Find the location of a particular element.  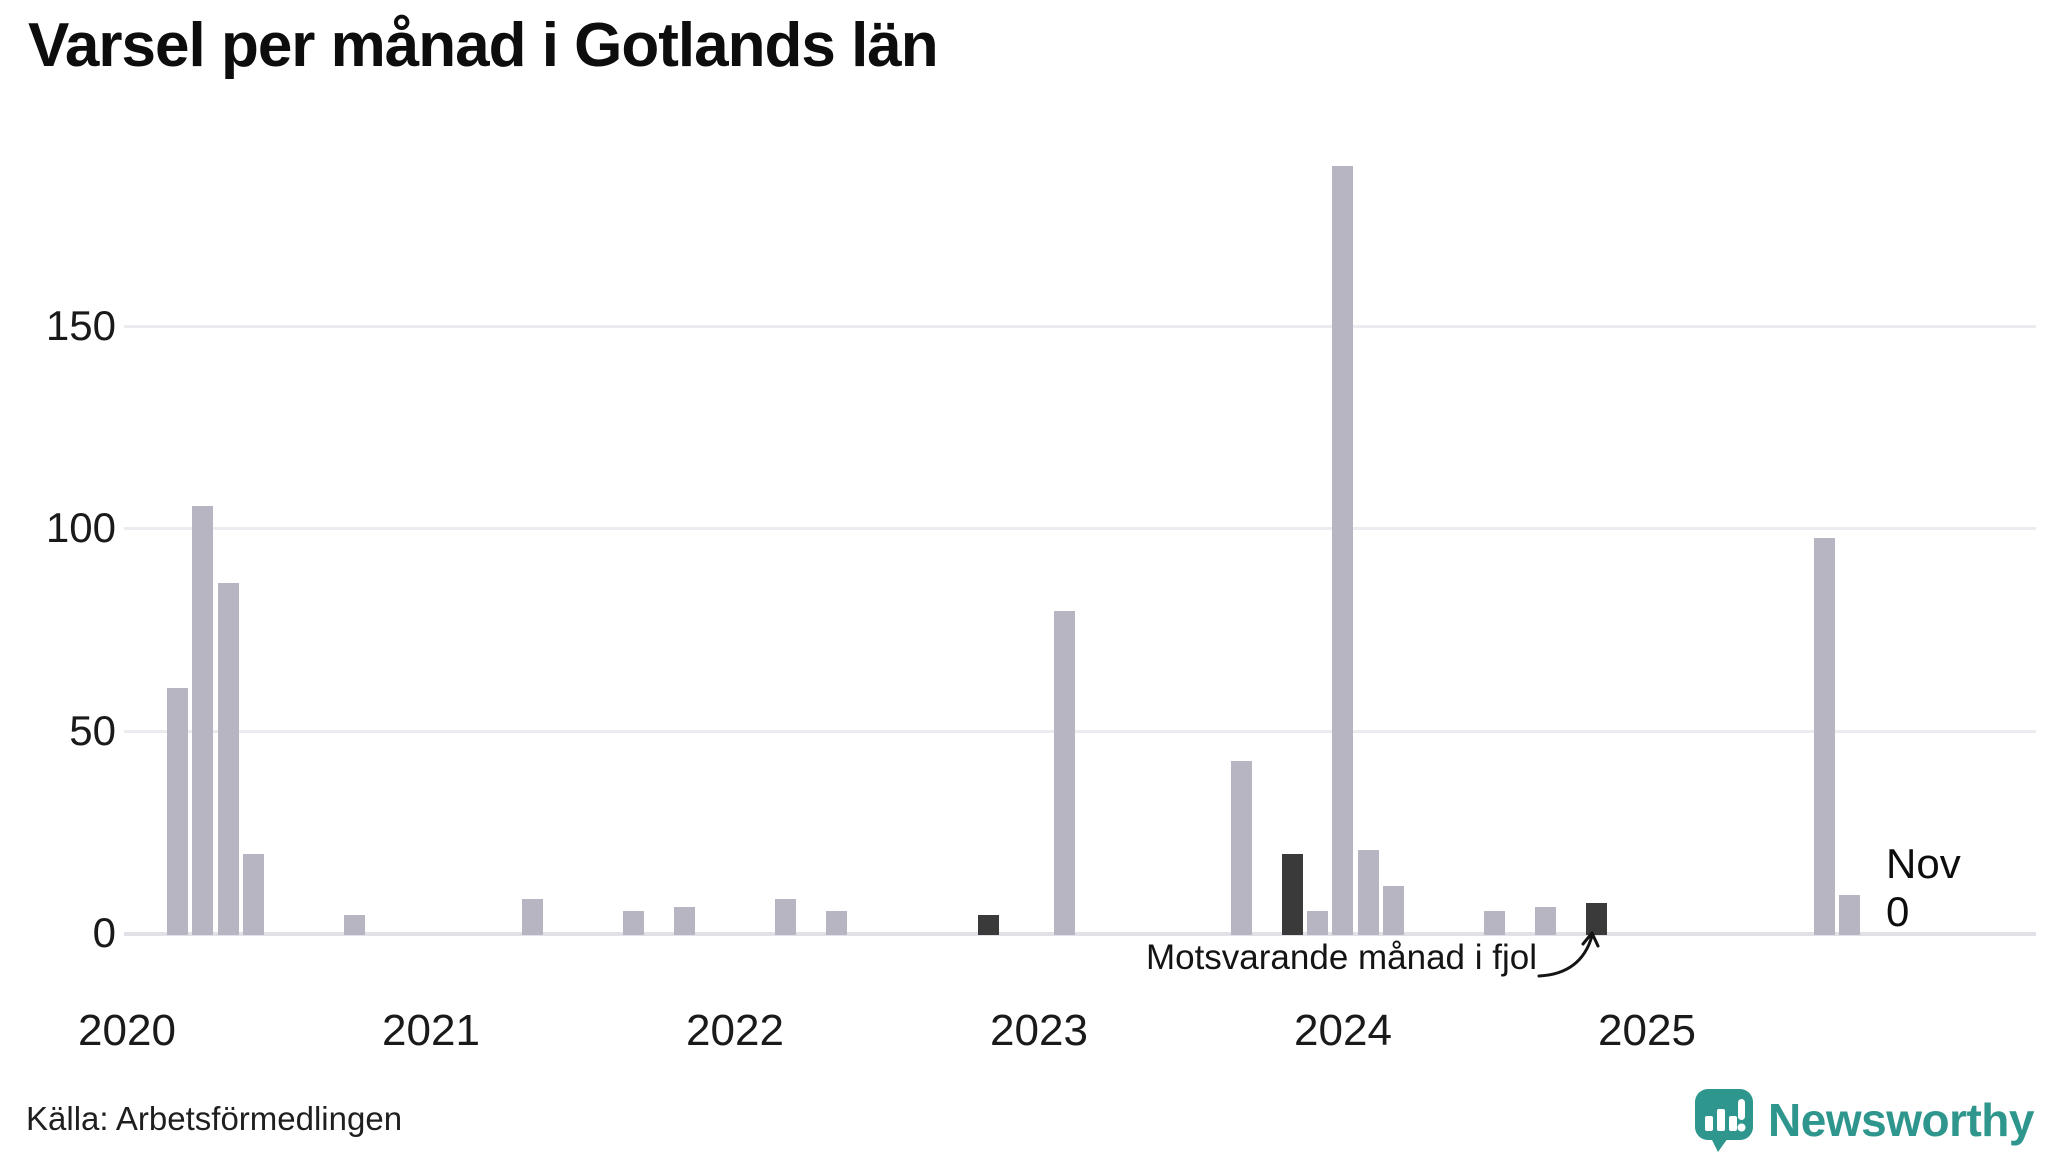

current-month-label: Nov 0 is located at coordinates (1923, 888).